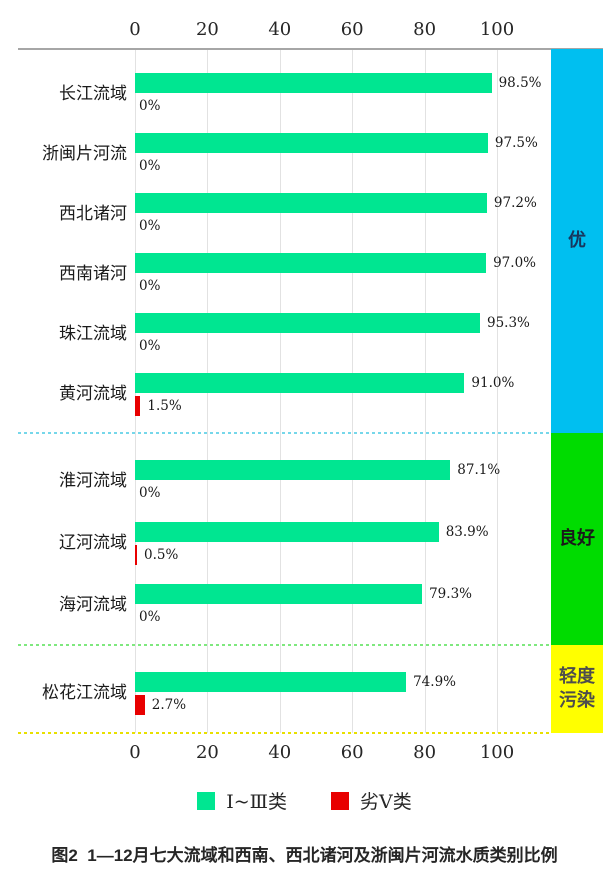 Image resolution: width=609 pixels, height=877 pixels. I want to click on bad-value-label: 0.5%, so click(161, 555).